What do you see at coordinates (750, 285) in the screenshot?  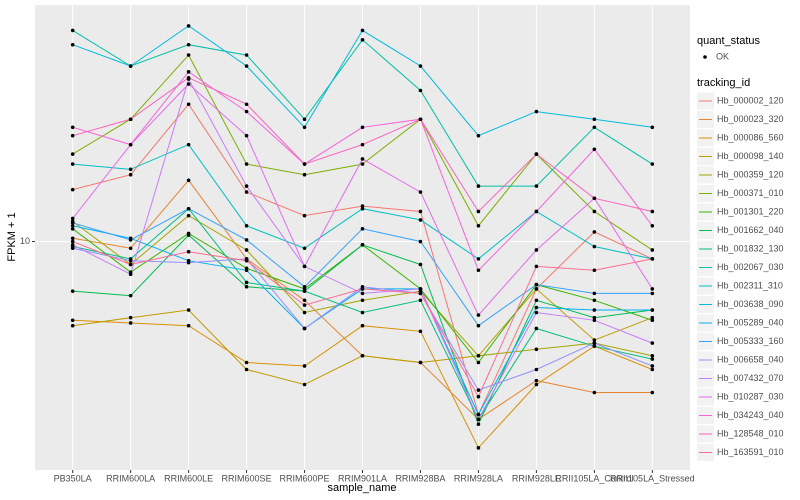 I see `legend-label: Hb_002311_310` at bounding box center [750, 285].